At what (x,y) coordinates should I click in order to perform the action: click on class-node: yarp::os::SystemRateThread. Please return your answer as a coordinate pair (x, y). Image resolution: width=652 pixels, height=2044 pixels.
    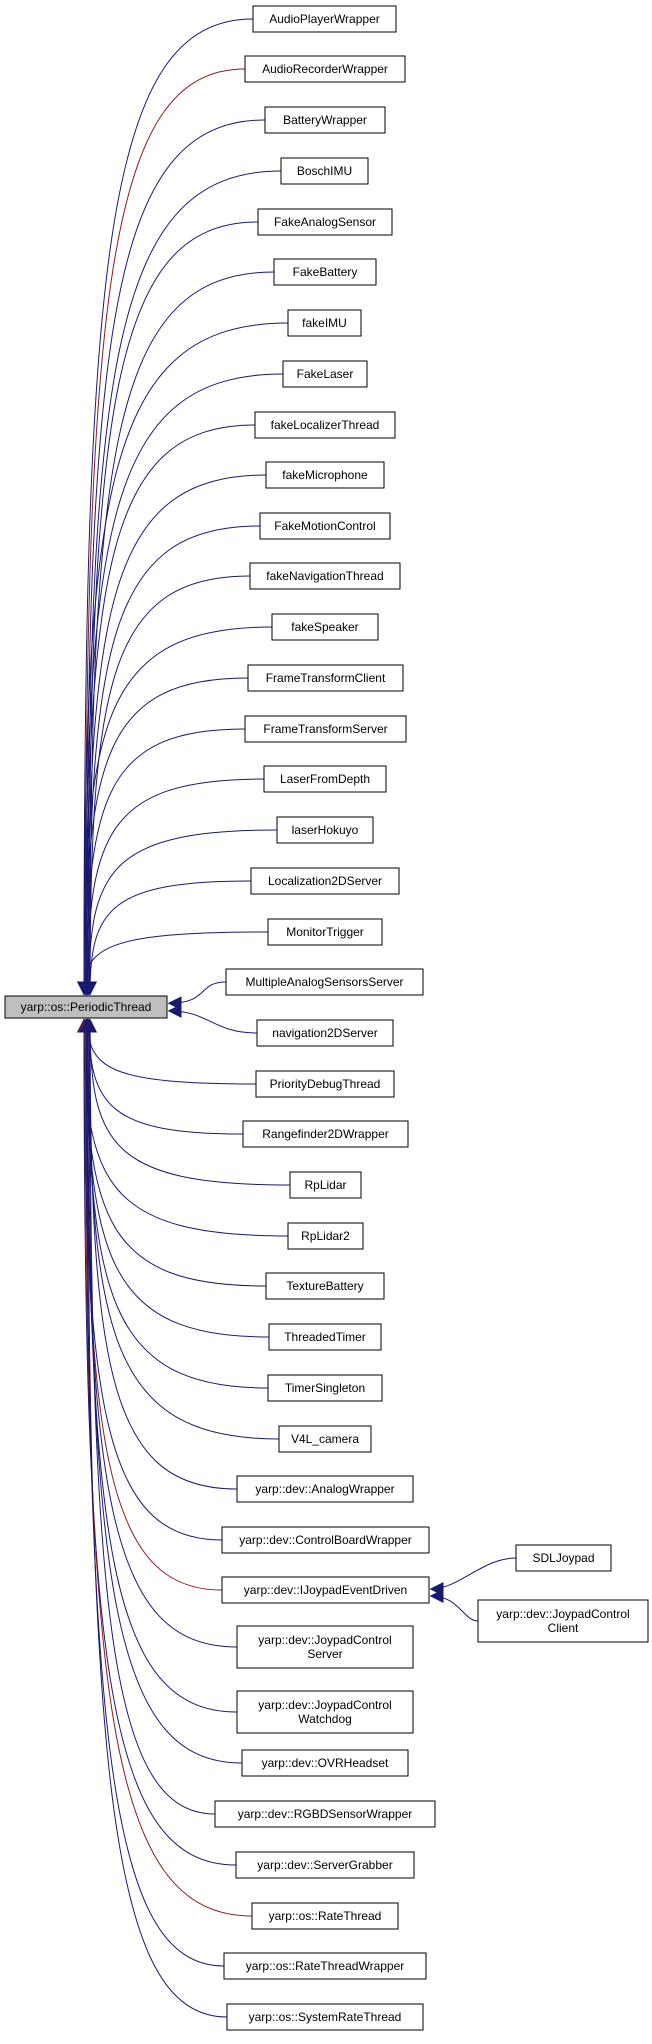
    Looking at the image, I should click on (325, 2017).